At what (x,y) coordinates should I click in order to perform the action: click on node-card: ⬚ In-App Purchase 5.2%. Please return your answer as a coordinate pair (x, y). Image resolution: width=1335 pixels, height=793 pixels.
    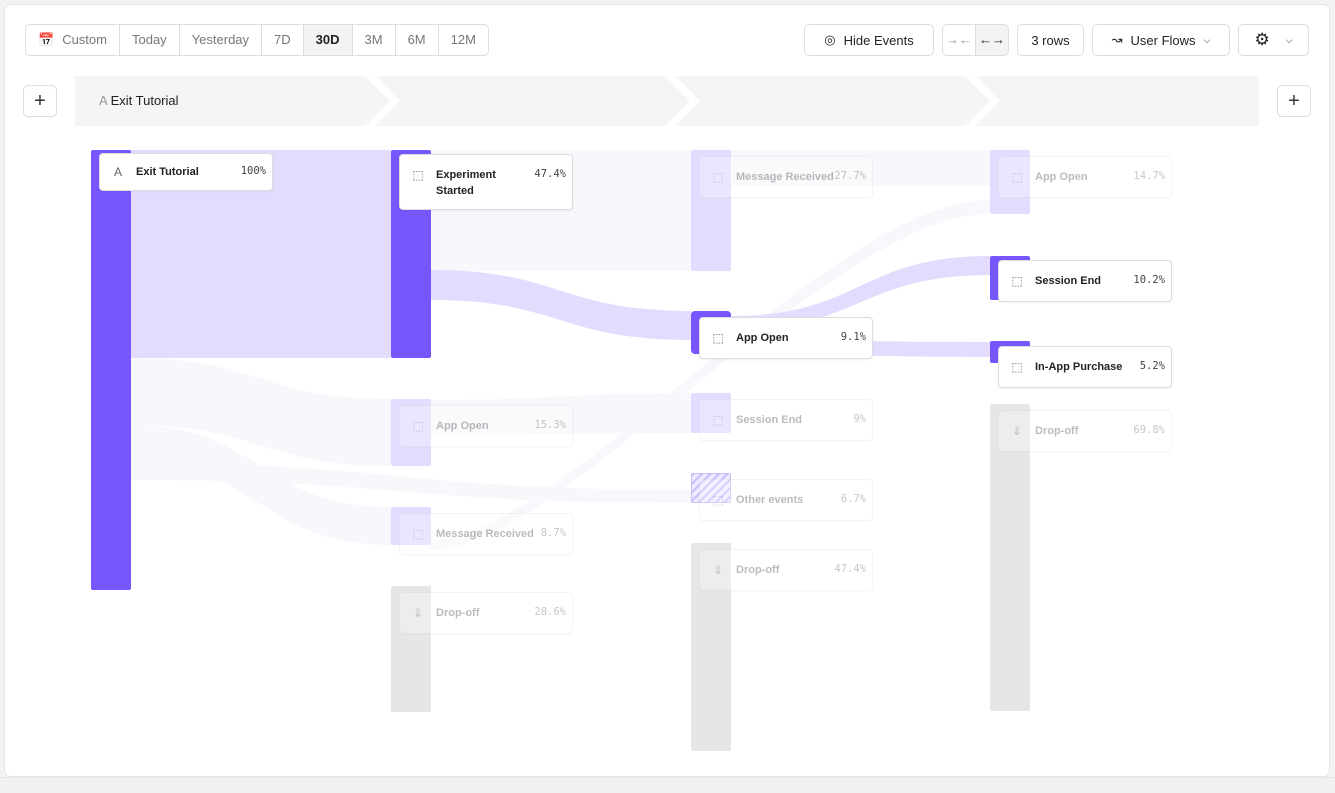
    Looking at the image, I should click on (1085, 367).